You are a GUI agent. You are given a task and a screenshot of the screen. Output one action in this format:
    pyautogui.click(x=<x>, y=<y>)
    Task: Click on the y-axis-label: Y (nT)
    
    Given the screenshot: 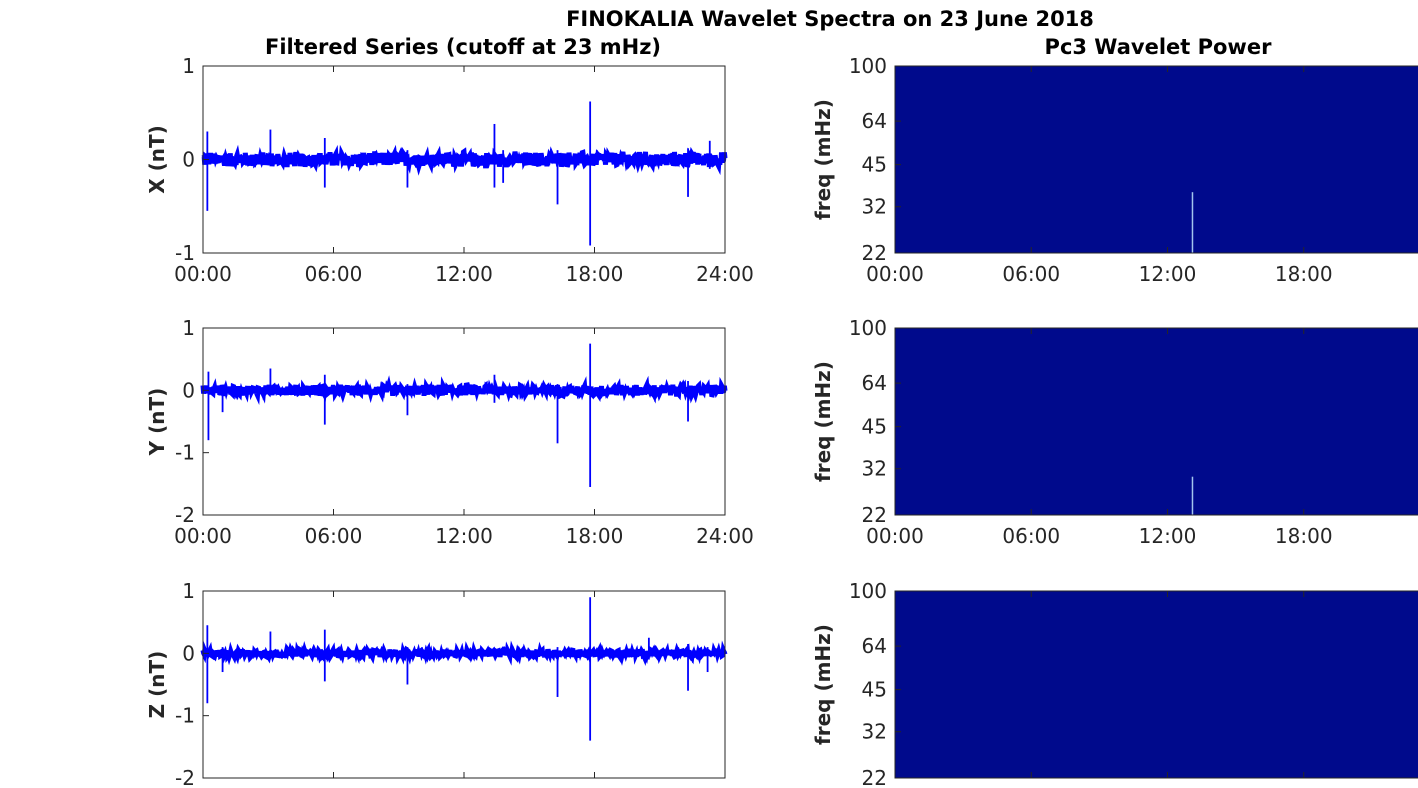 What is the action you would take?
    pyautogui.click(x=157, y=422)
    